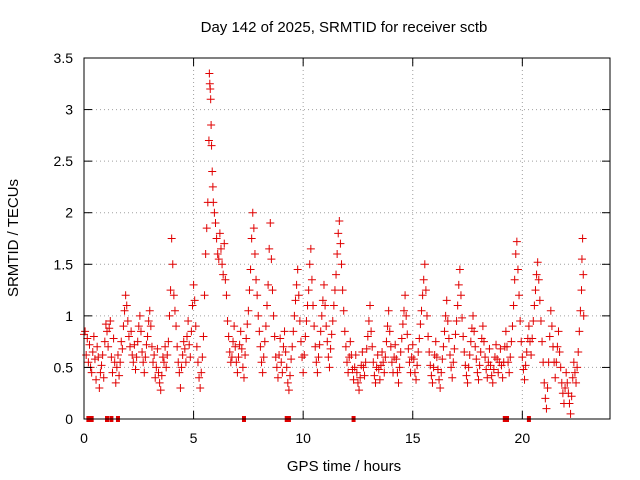 This screenshot has width=640, height=480. What do you see at coordinates (84, 438) in the screenshot?
I see `x-tick-label: 0` at bounding box center [84, 438].